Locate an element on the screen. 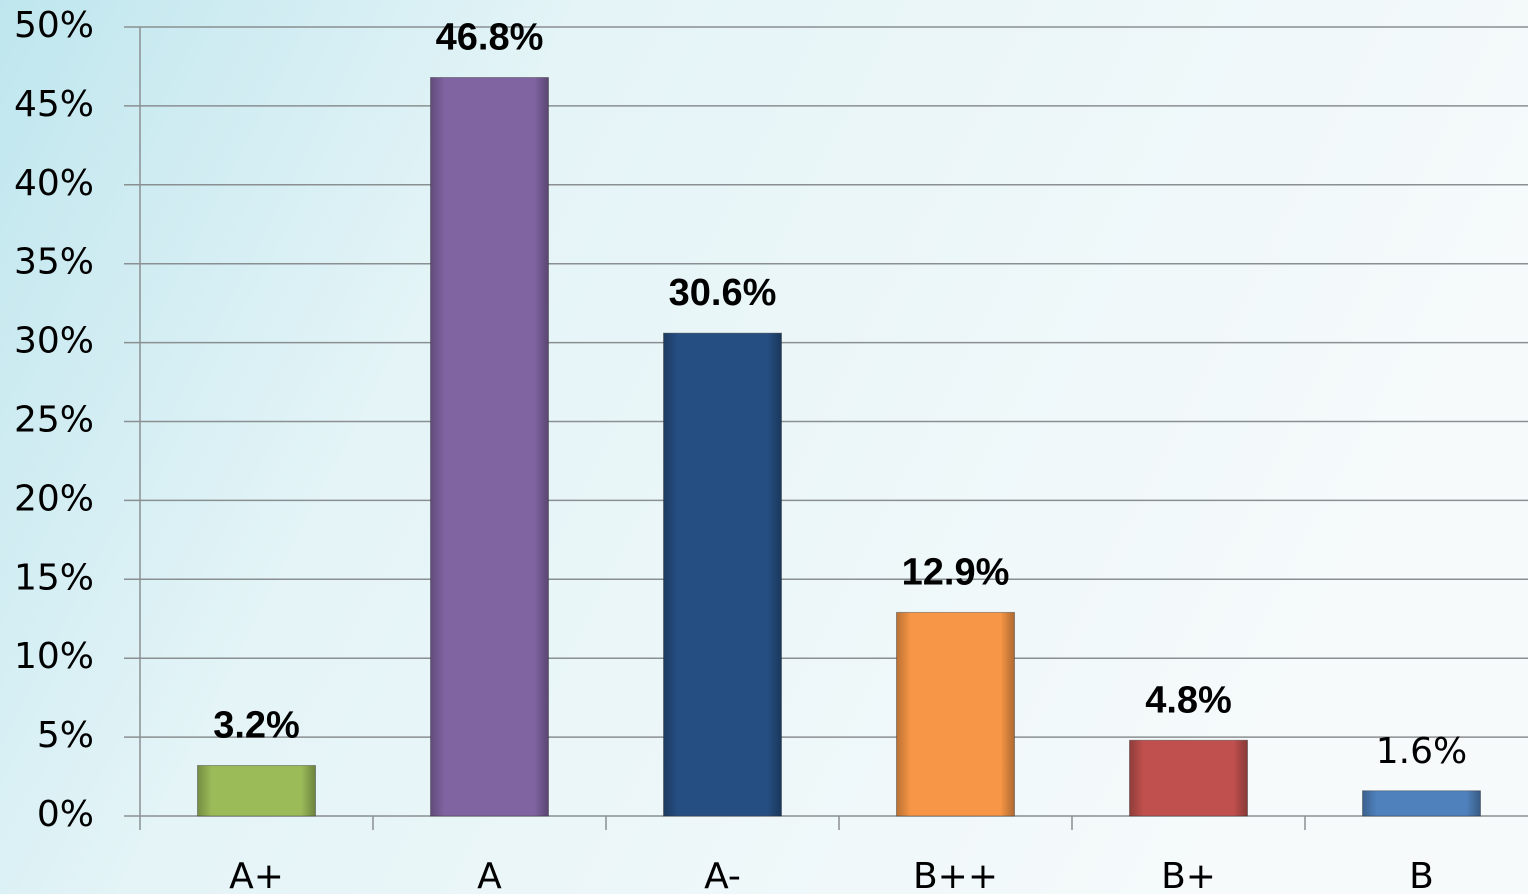  y-tick-label: 45% is located at coordinates (54, 104).